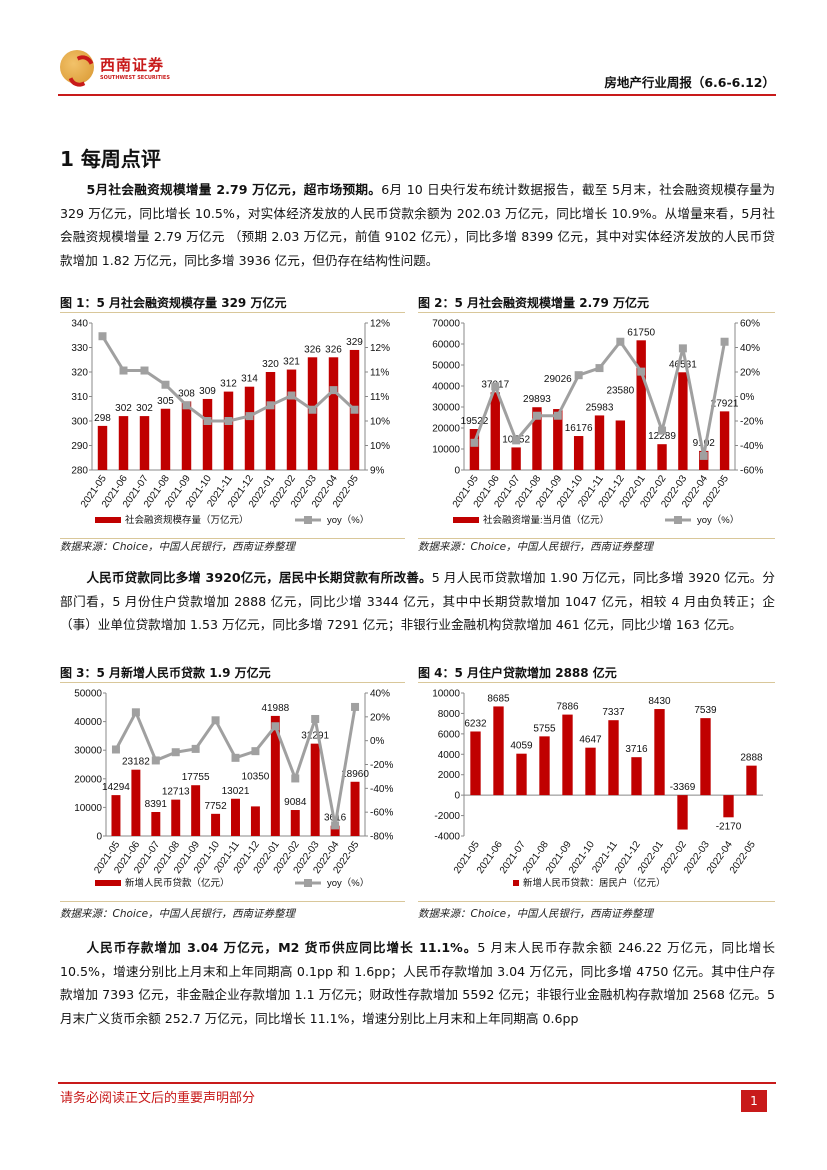 Image resolution: width=827 pixels, height=1170 pixels. I want to click on y2-tick-label: 9%, so click(377, 471).